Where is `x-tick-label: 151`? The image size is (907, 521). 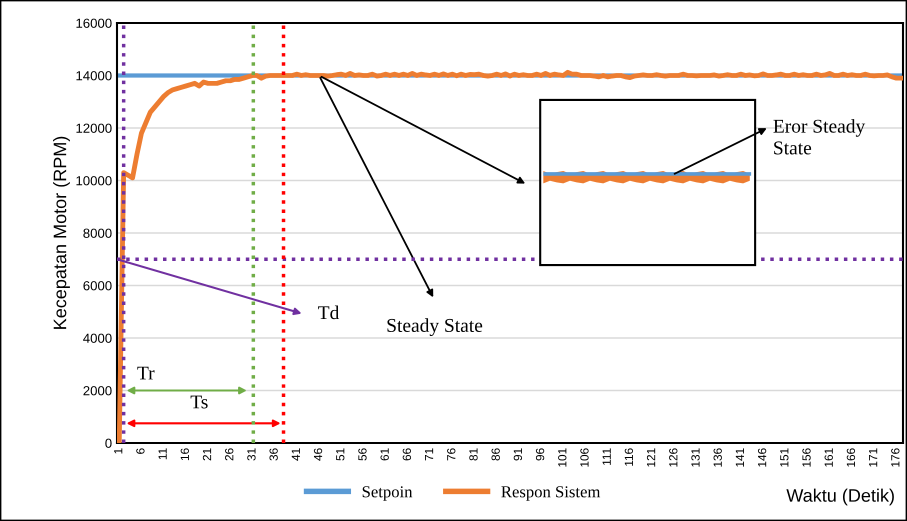
x-tick-label: 151 is located at coordinates (784, 457).